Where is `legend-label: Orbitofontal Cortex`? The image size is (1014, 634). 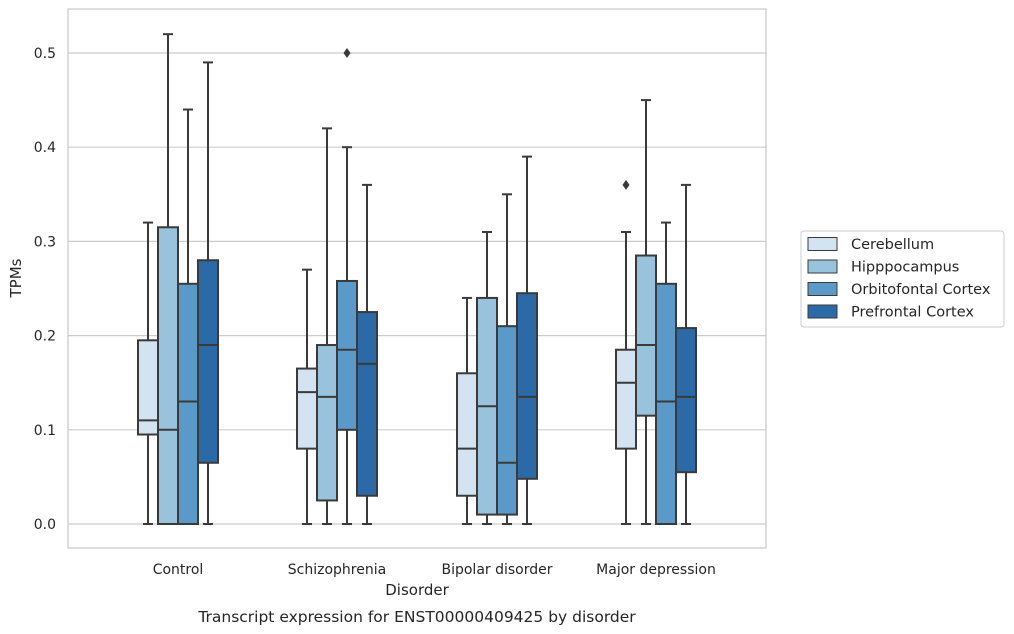 legend-label: Orbitofontal Cortex is located at coordinates (921, 290).